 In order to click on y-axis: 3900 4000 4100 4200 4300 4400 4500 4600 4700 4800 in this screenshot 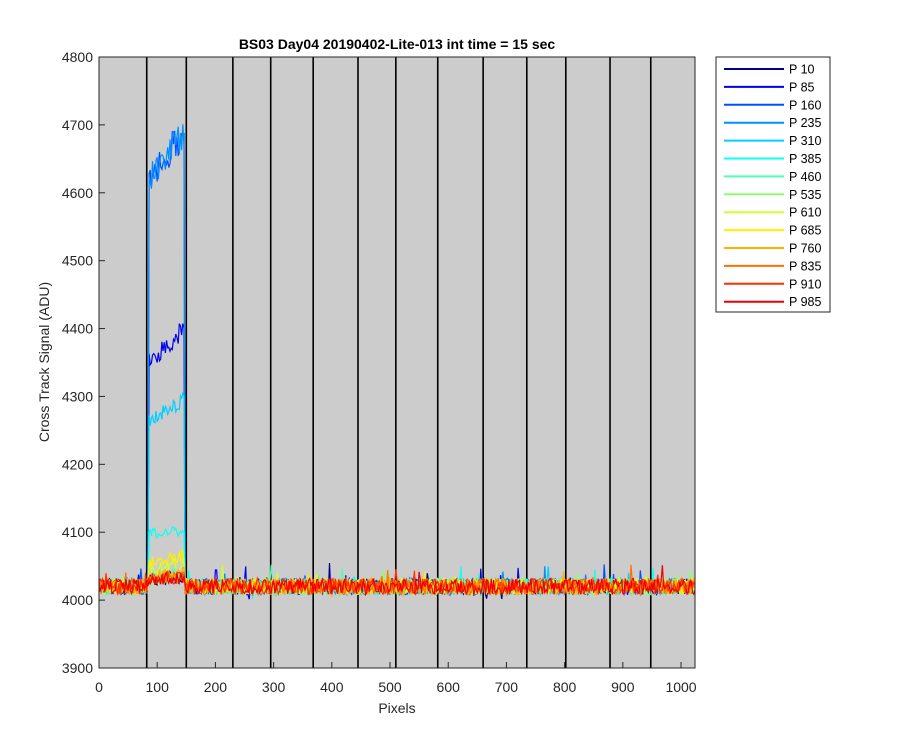, I will do `click(83, 362)`.